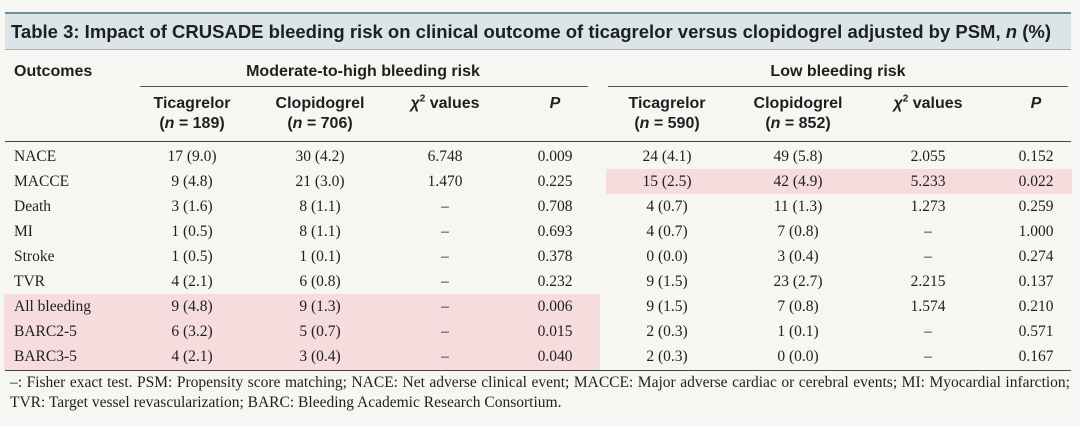  I want to click on header-clopidogrel-g2-label: Clopidogrel, so click(798, 103).